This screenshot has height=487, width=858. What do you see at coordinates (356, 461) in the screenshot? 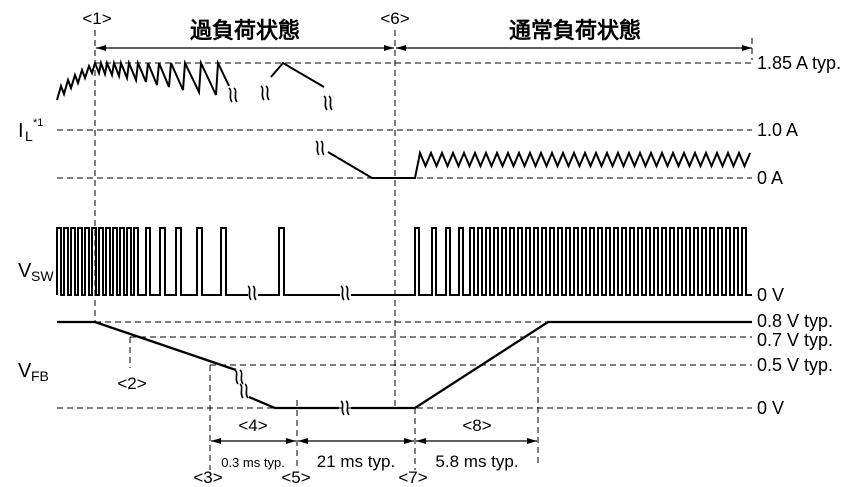
I see `duration-label-5-7: 21 ms typ.` at bounding box center [356, 461].